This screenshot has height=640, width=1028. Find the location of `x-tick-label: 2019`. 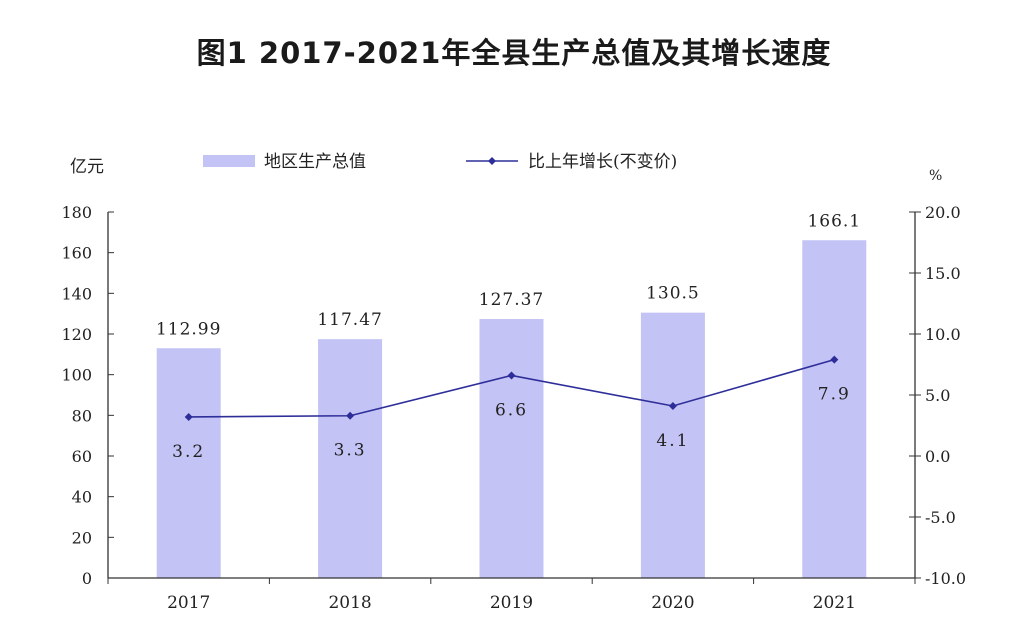

x-tick-label: 2019 is located at coordinates (511, 603).